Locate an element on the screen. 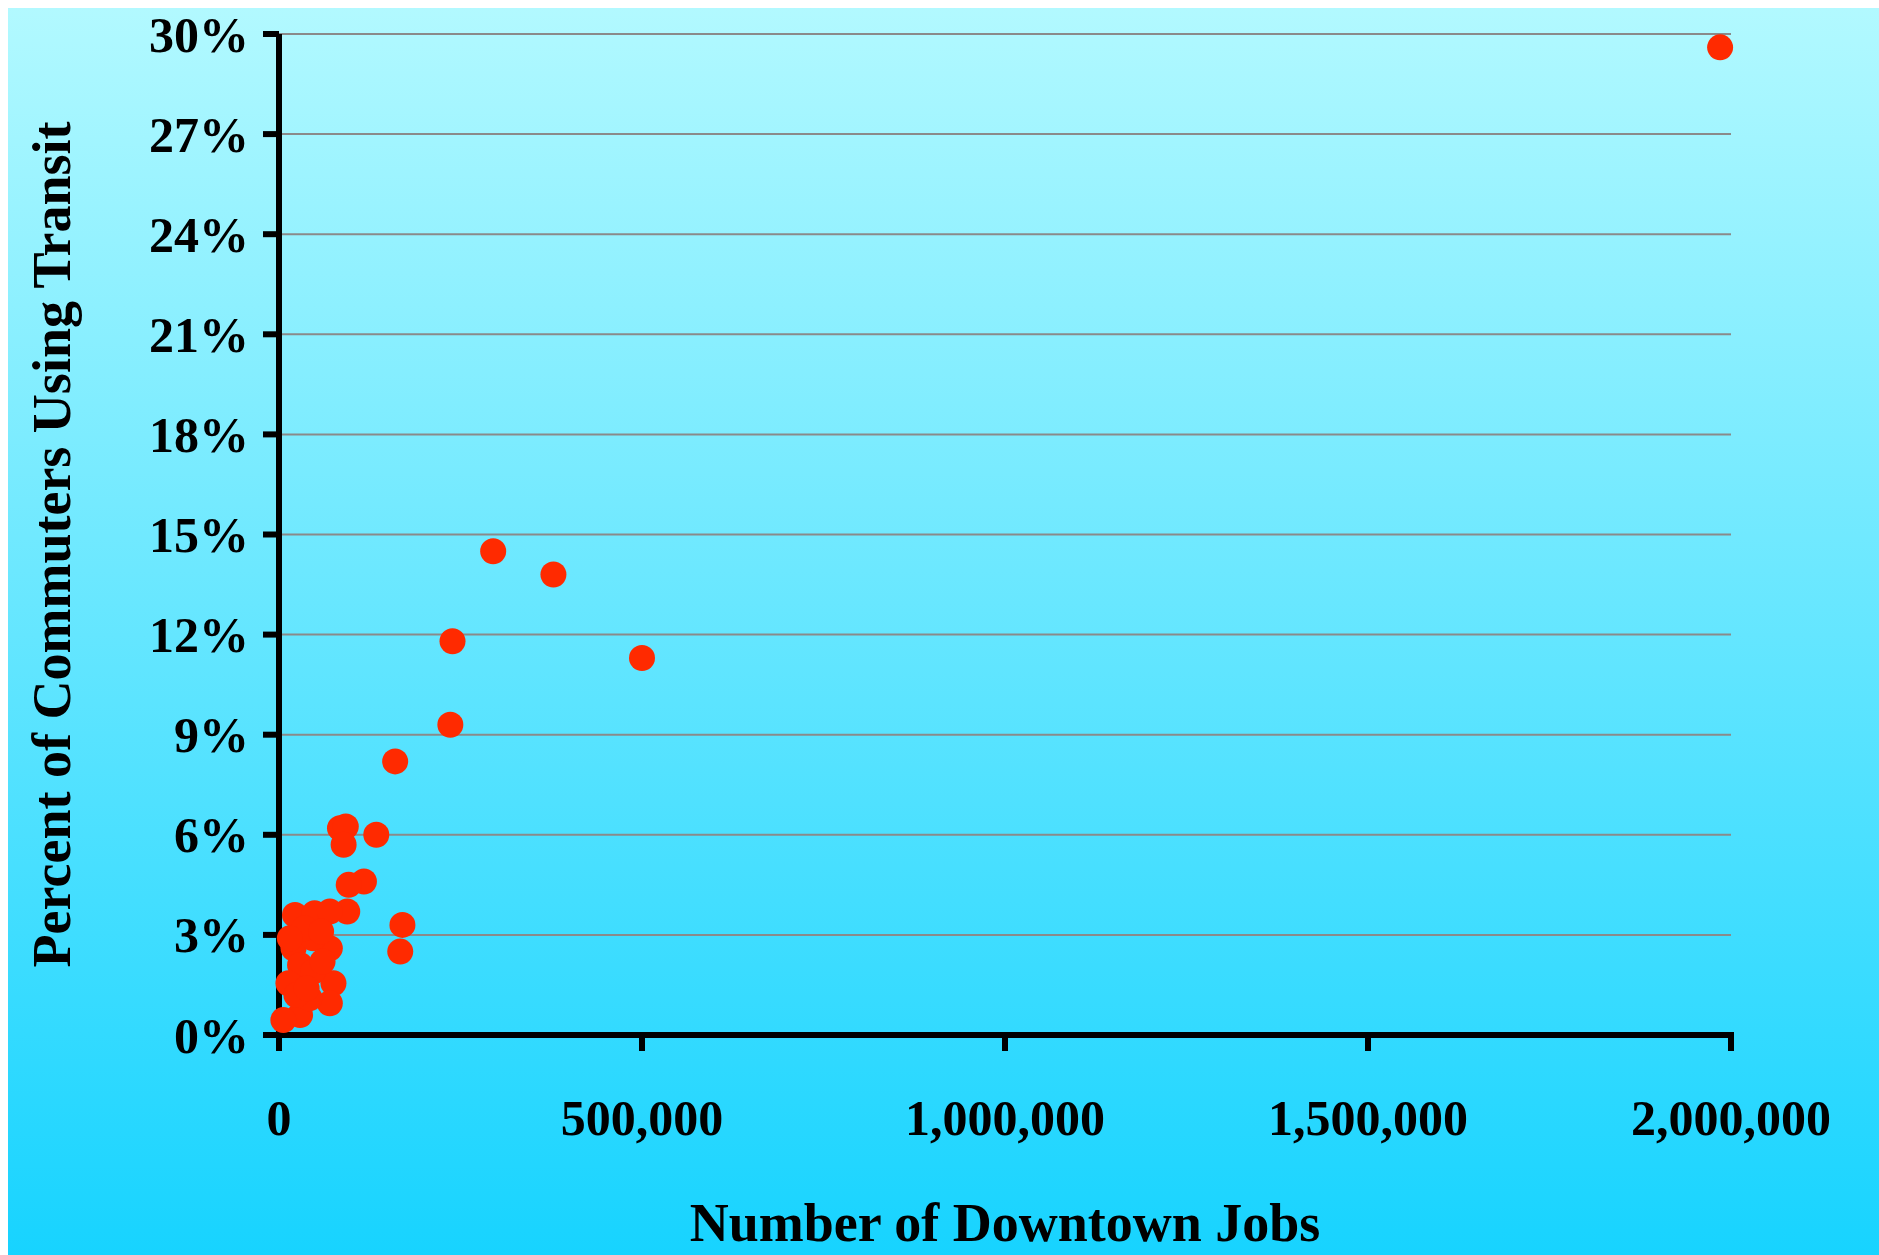  y-tick-label: 27% is located at coordinates (199, 134).